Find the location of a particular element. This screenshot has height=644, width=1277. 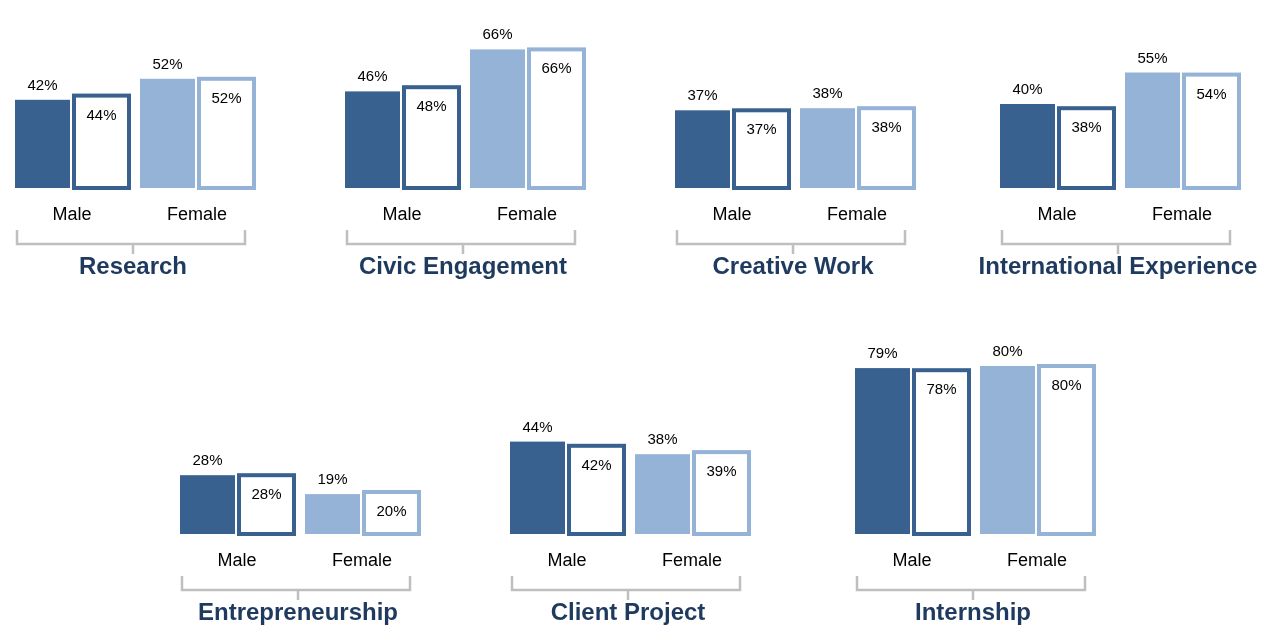

text: International Experience is located at coordinates (1118, 265).